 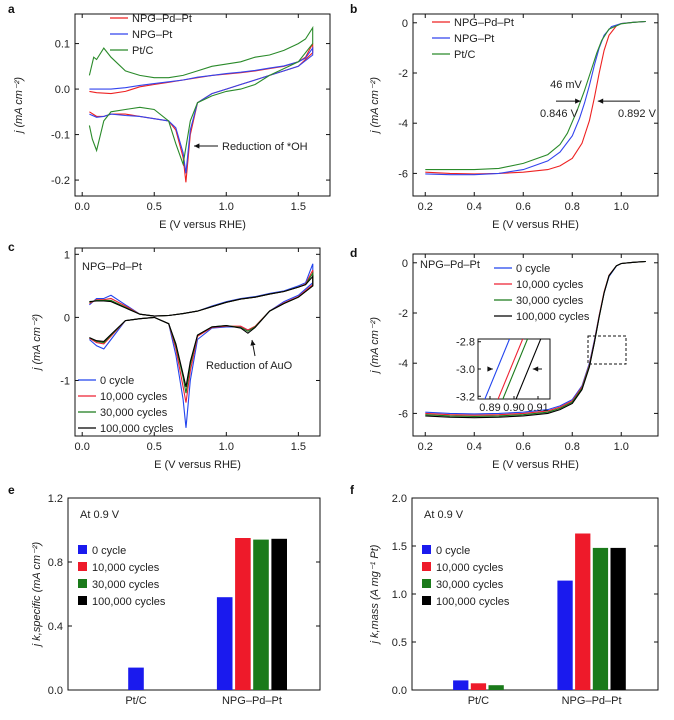 I want to click on panel-d-ytick-label: 0, so click(x=405, y=264).